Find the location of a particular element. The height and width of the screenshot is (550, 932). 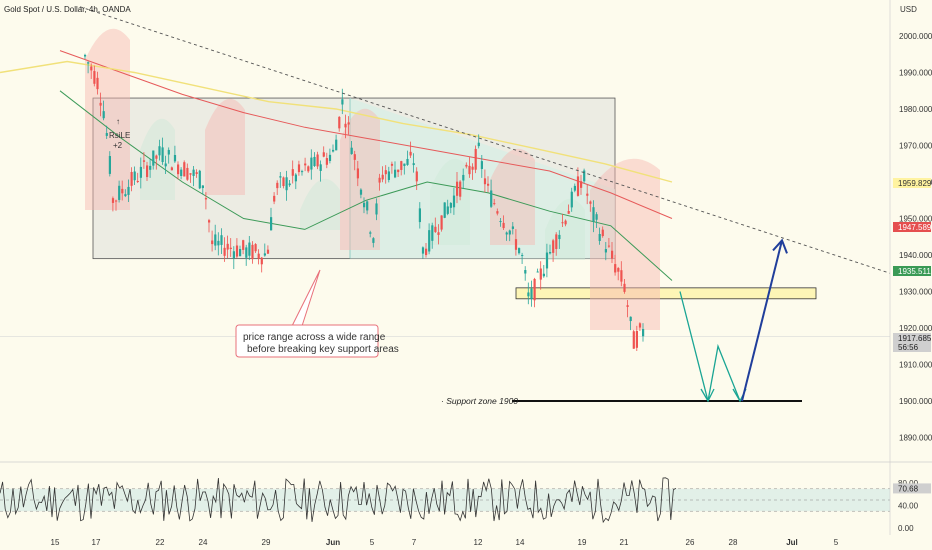

callout-pointer is located at coordinates (306, 298).